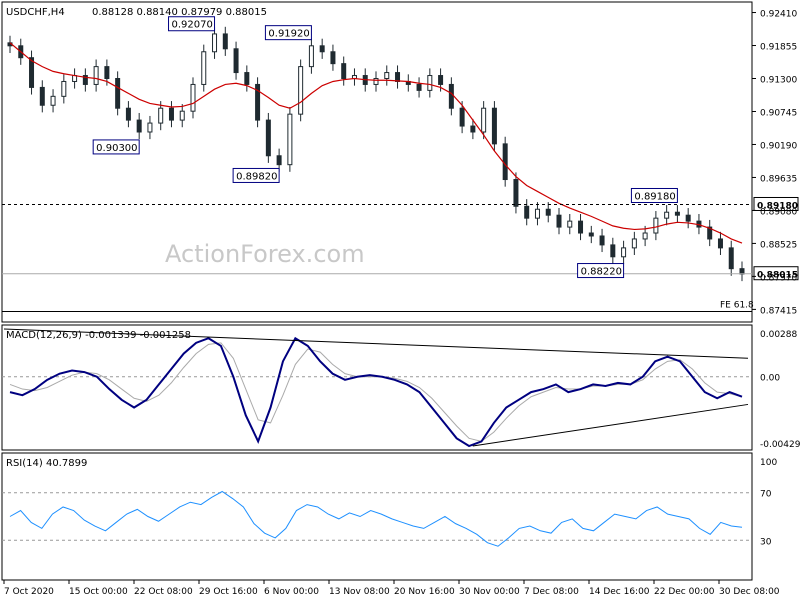  Describe the element at coordinates (780, 445) in the screenshot. I see `macd-tick-label: -0.004298` at that location.